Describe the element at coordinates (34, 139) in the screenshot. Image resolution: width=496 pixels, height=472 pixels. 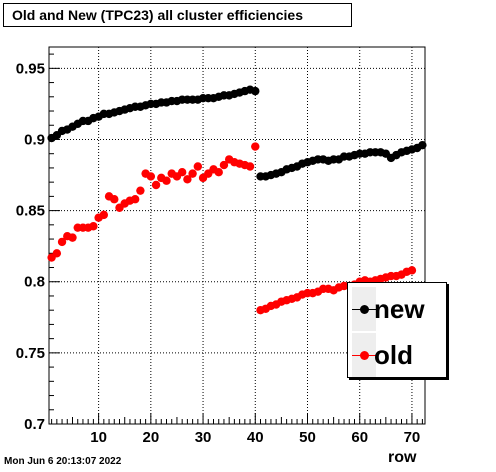
I see `y-tick-label: 0.9` at that location.